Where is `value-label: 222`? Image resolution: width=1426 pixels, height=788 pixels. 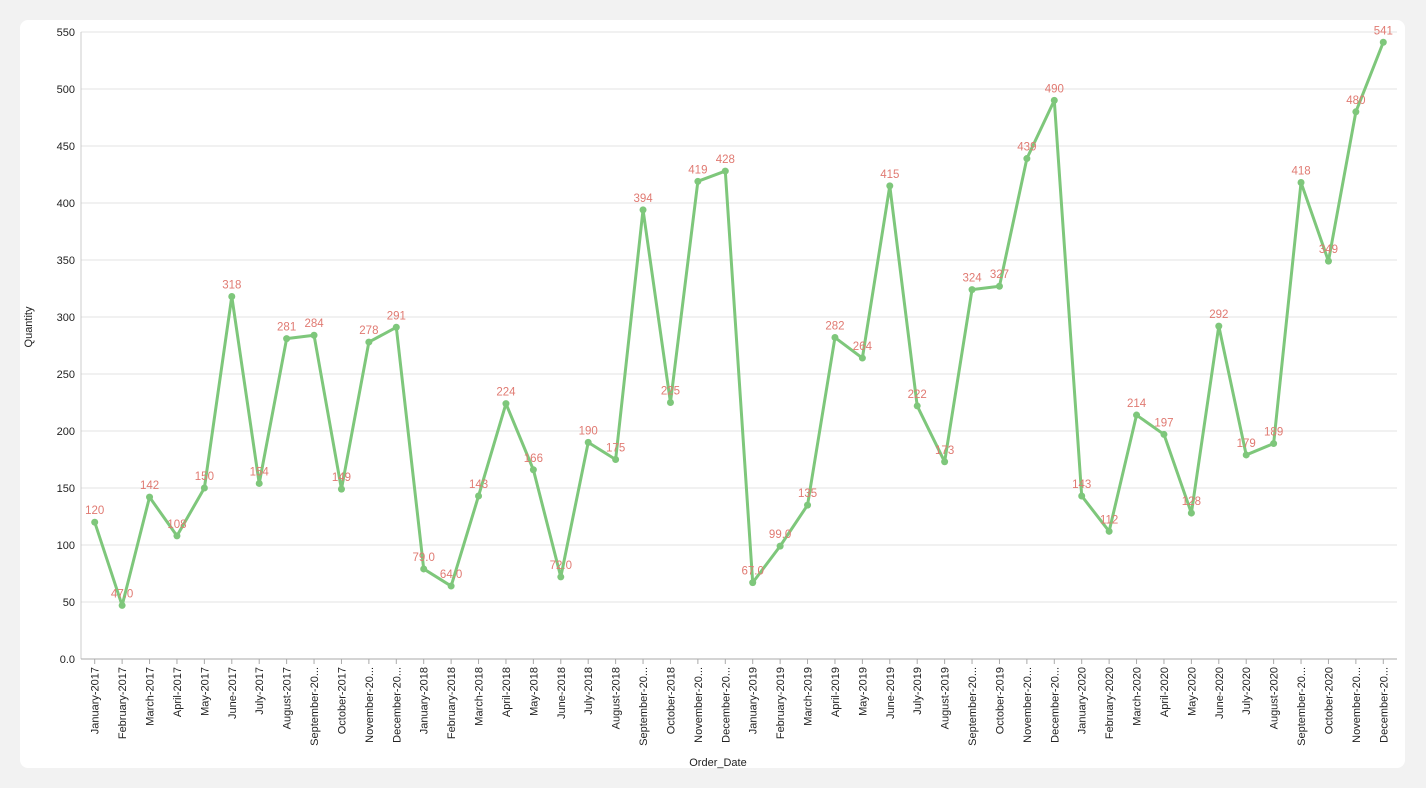
value-label: 222 is located at coordinates (917, 395).